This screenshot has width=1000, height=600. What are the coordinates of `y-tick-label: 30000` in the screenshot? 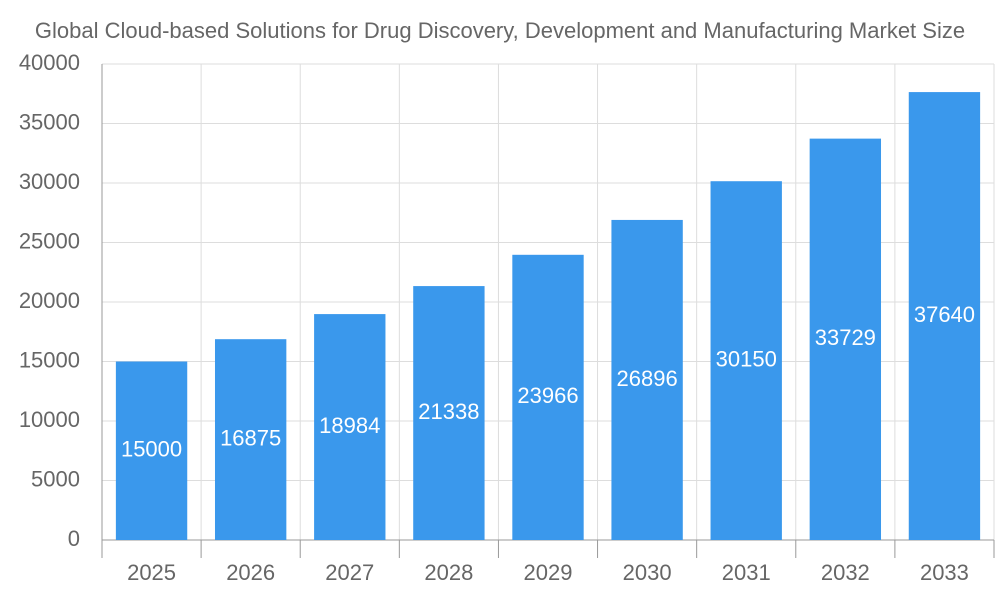 It's located at (49, 181).